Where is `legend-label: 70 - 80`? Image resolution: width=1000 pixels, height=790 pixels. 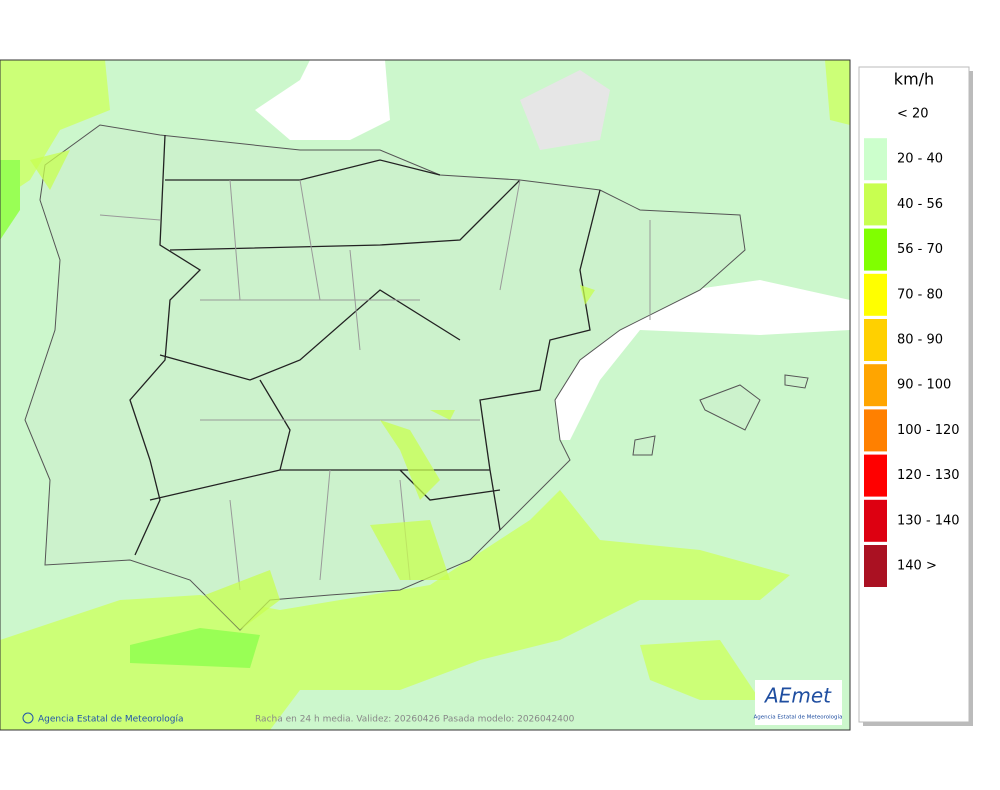 legend-label: 70 - 80 is located at coordinates (920, 294).